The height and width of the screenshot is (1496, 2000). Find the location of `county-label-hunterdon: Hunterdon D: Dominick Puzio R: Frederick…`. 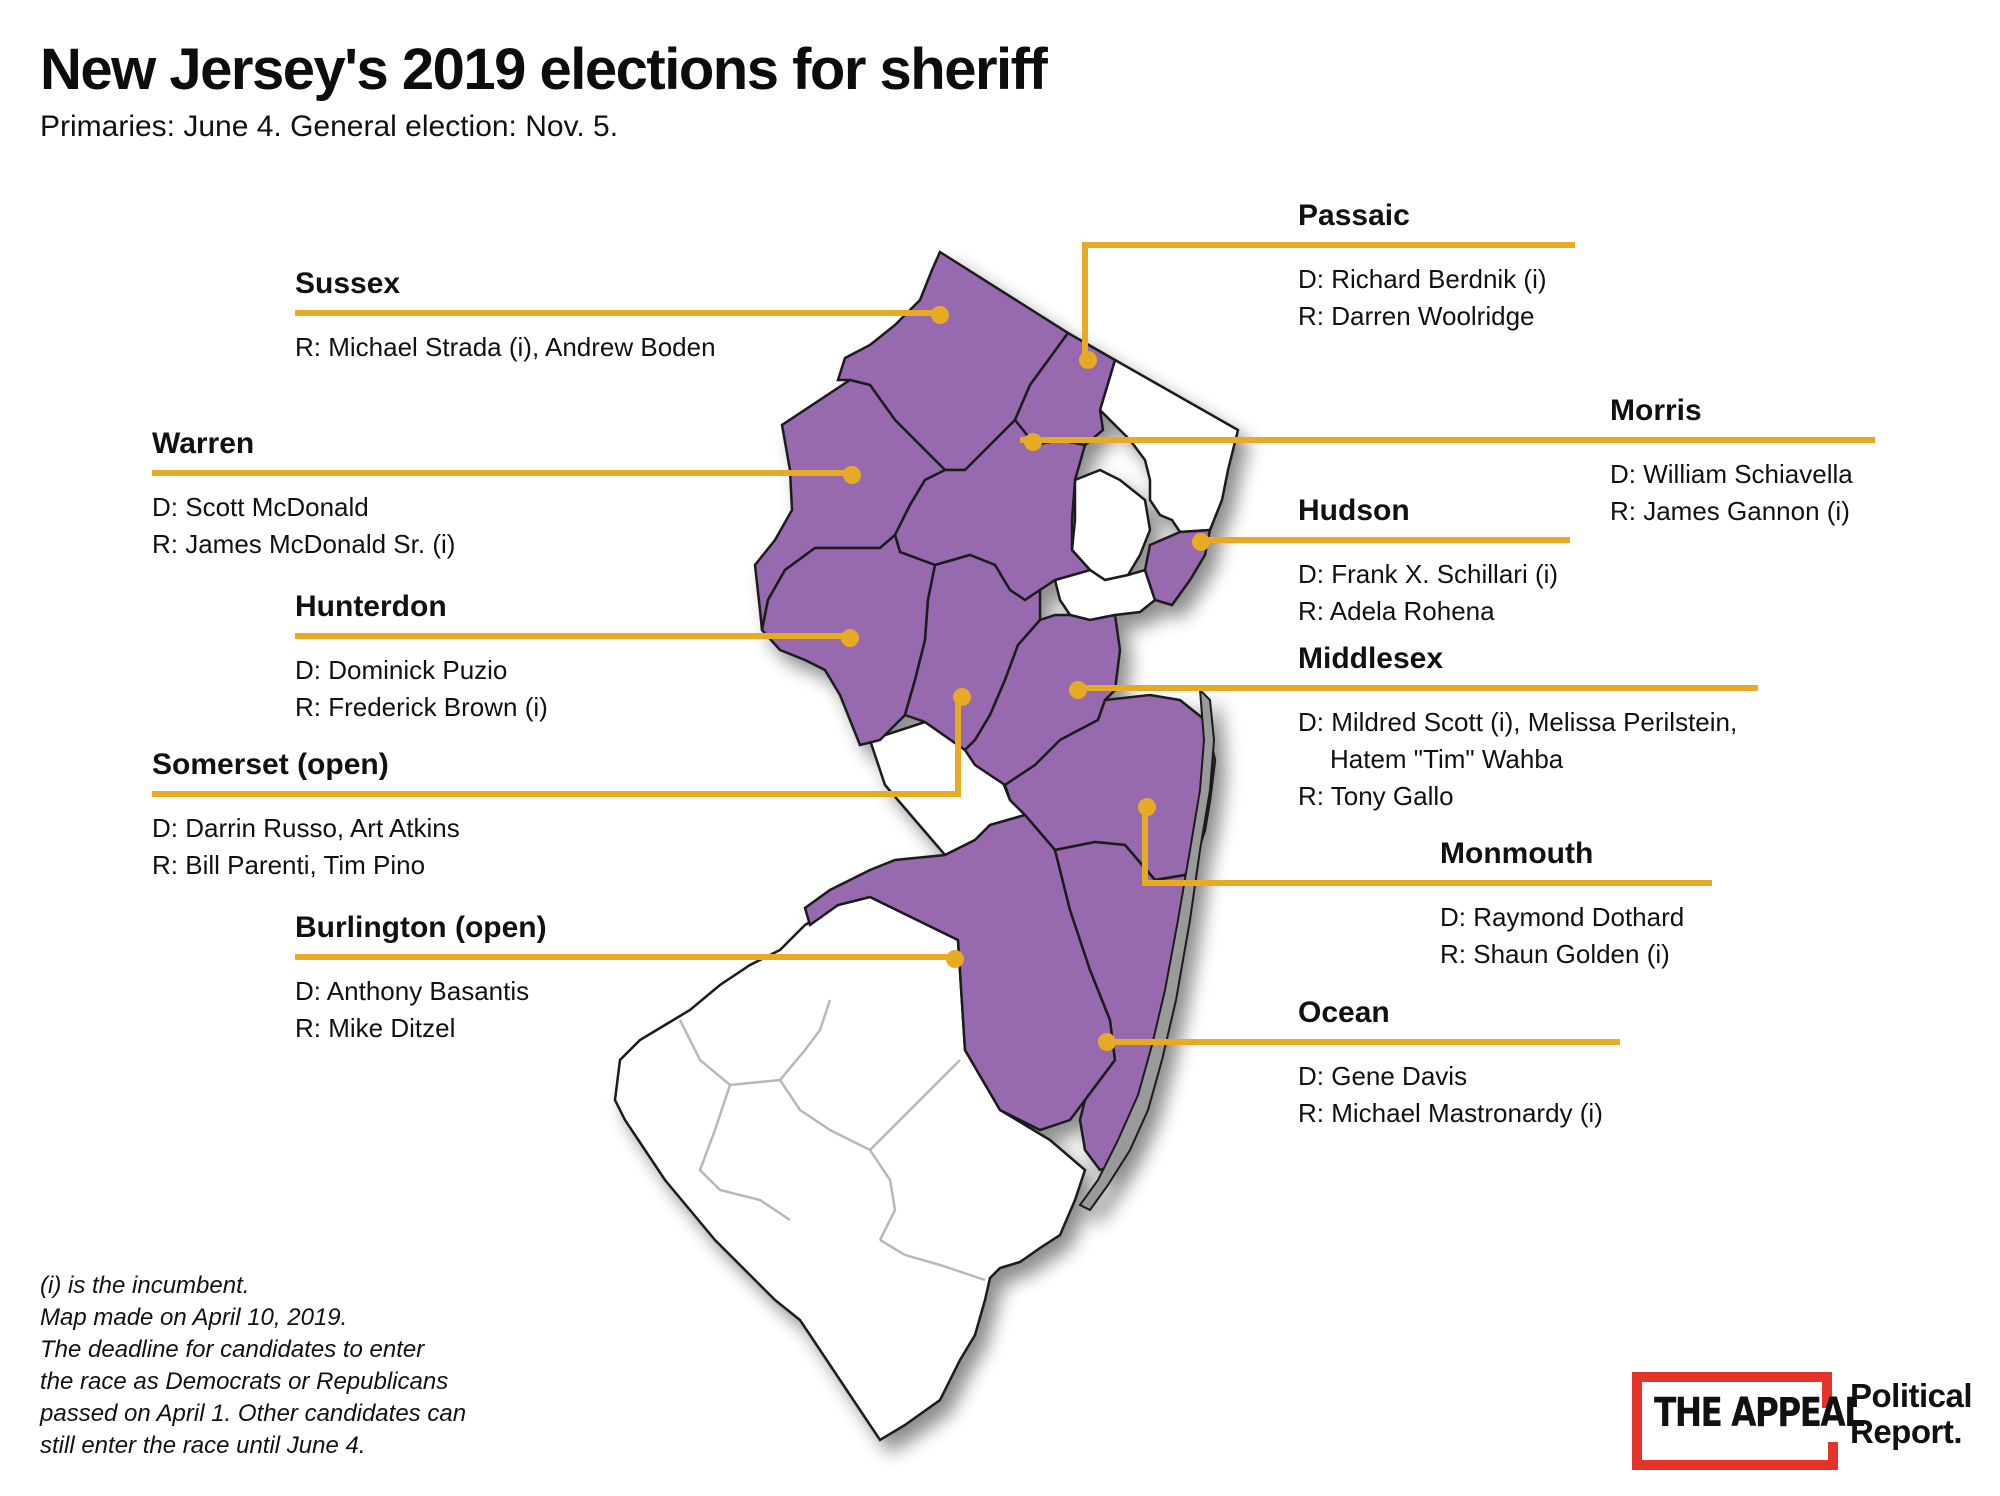

county-label-hunterdon: Hunterdon D: Dominick Puzio R: Frederick… is located at coordinates (575, 658).